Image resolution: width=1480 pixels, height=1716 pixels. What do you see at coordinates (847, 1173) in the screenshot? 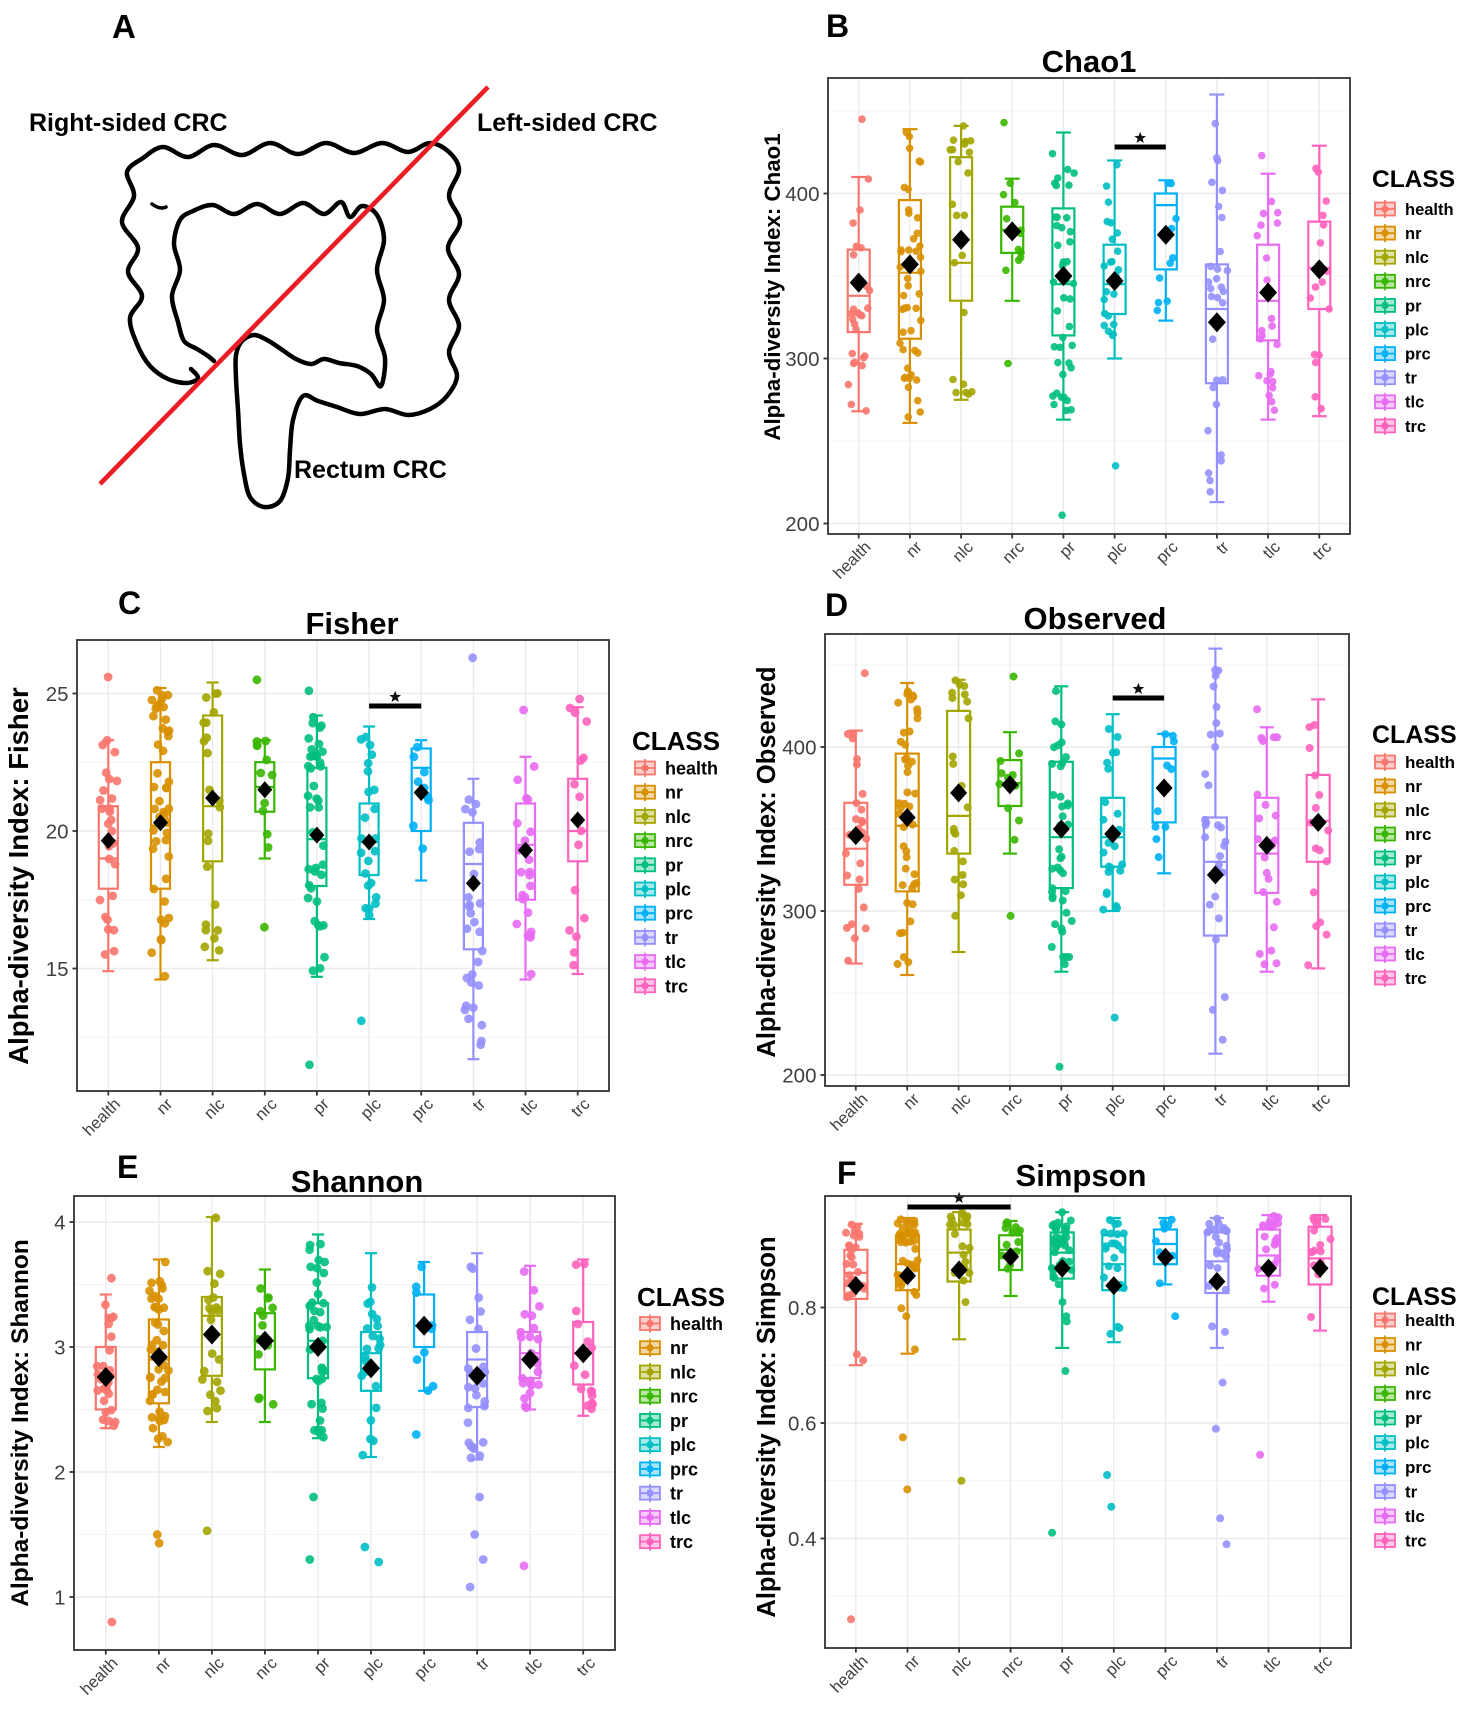
I see `svg-text: F` at bounding box center [847, 1173].